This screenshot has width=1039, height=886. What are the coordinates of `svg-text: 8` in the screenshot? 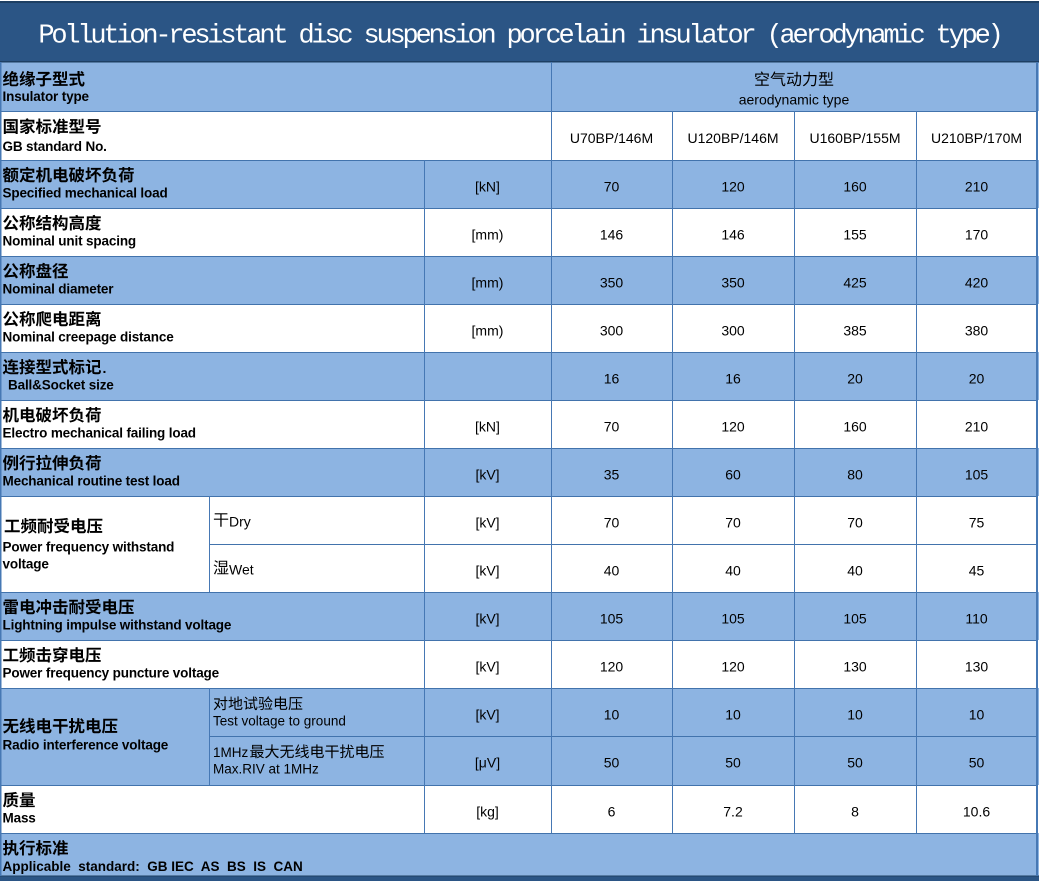 It's located at (855, 812).